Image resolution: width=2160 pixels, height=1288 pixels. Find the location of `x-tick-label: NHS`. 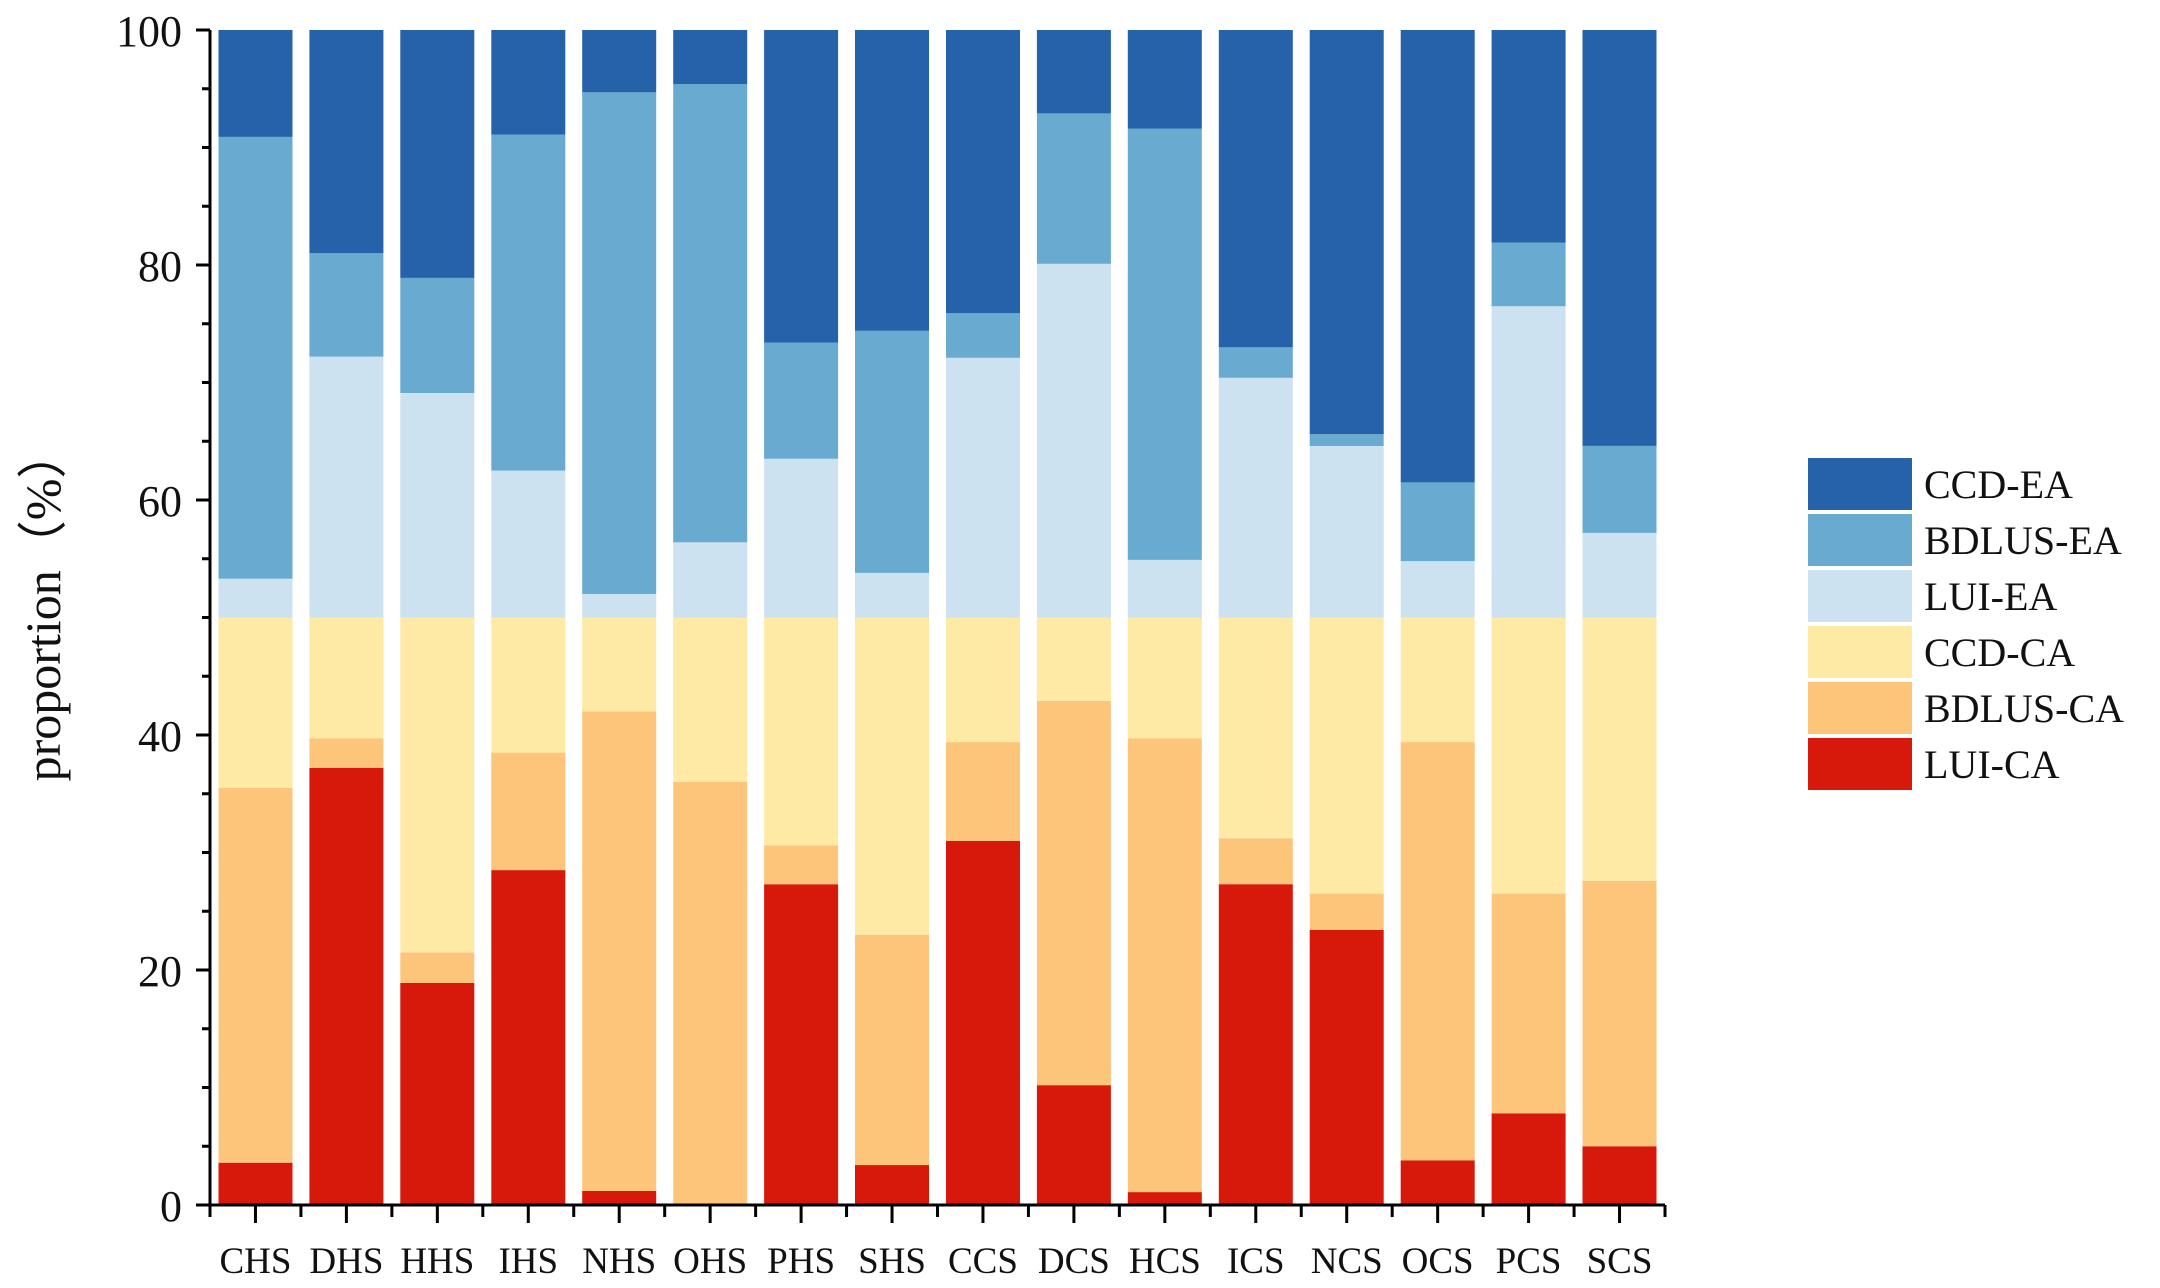

x-tick-label: NHS is located at coordinates (619, 1261).